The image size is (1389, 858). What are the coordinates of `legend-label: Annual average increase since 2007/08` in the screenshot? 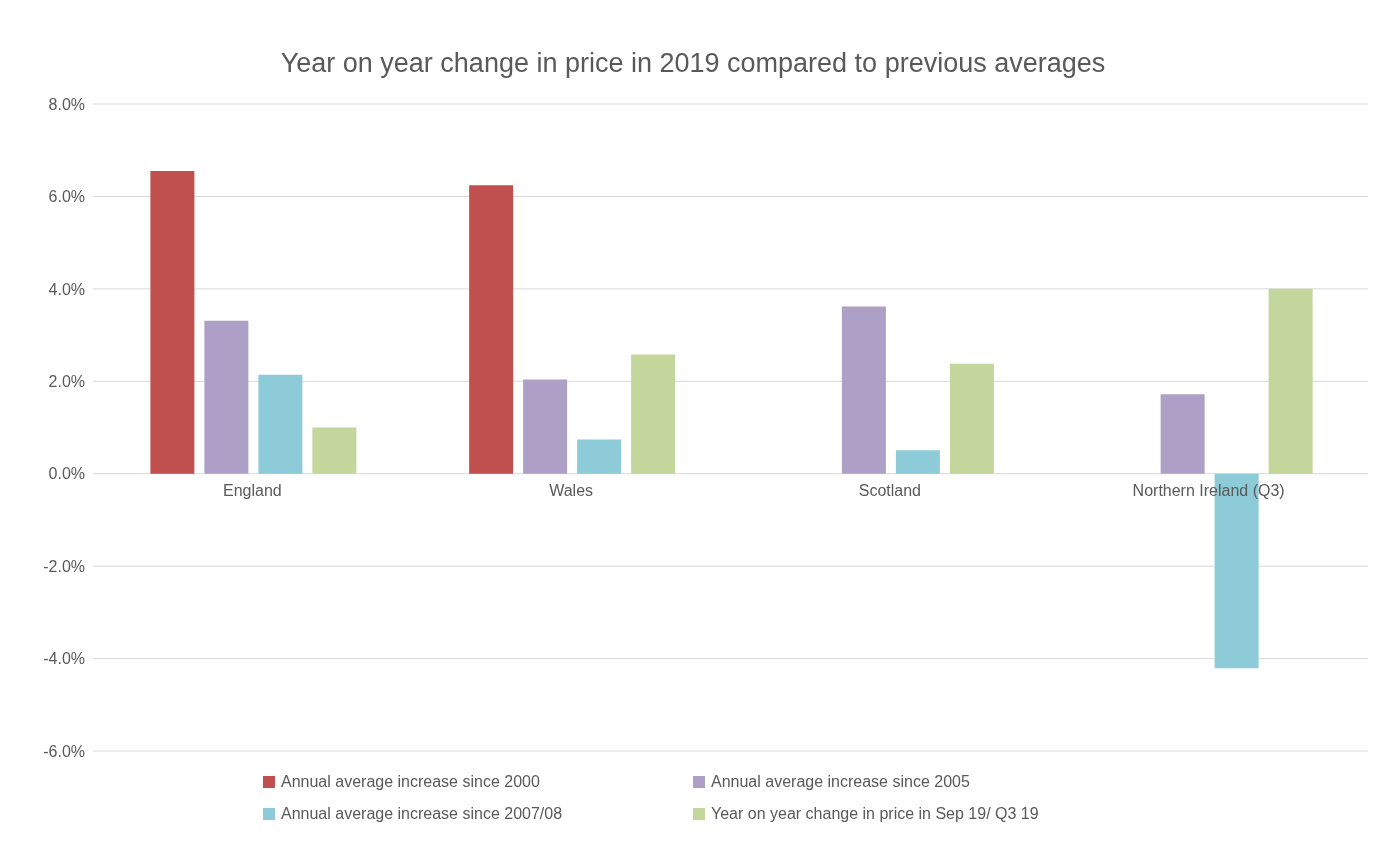 It's located at (422, 814).